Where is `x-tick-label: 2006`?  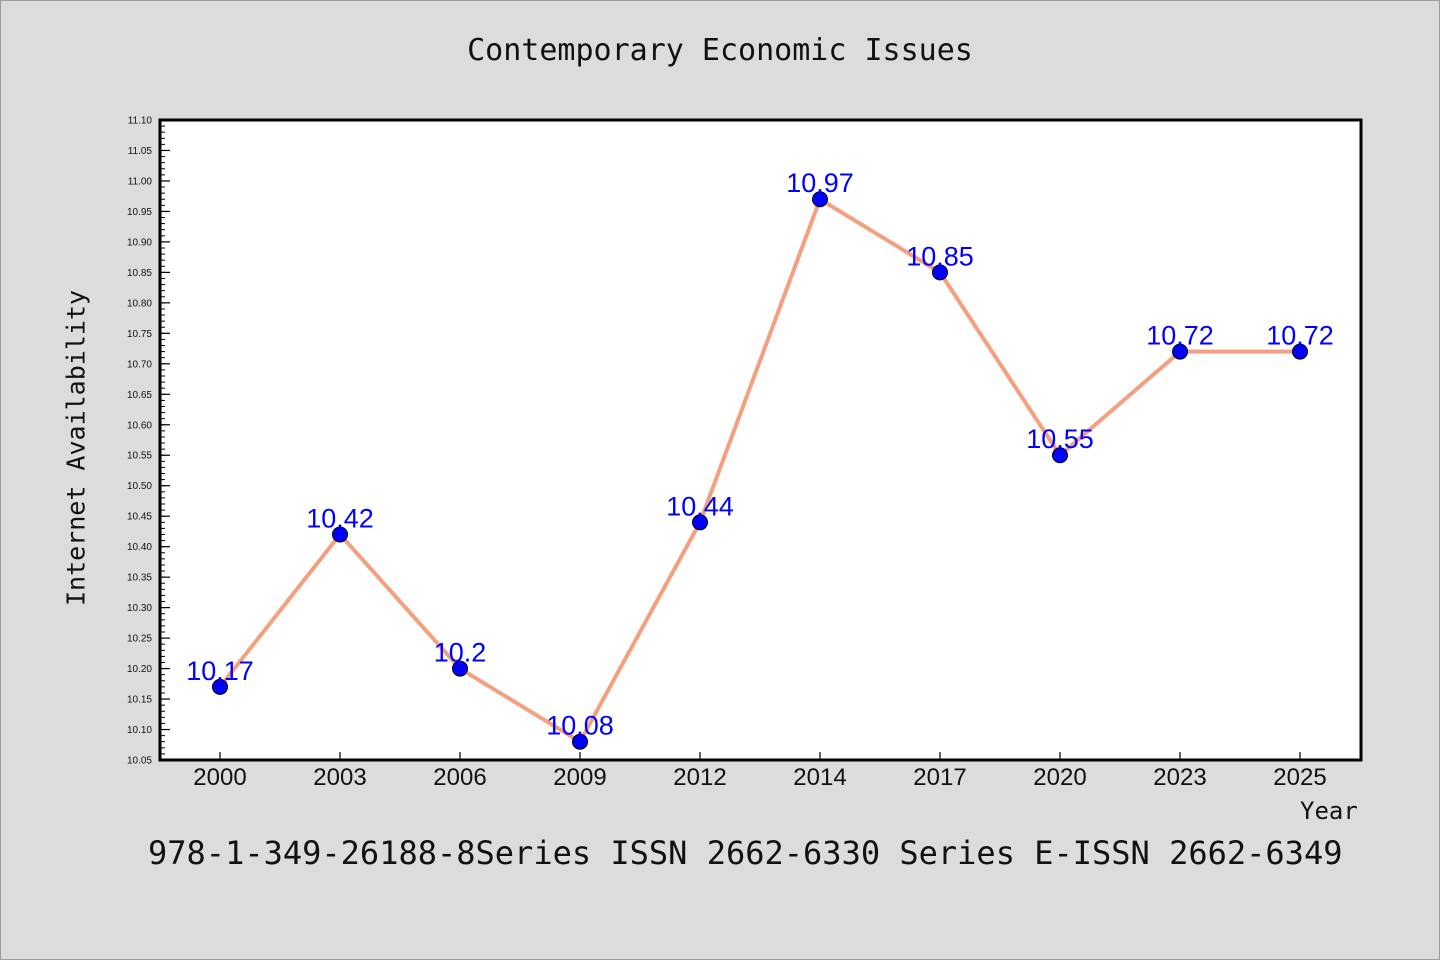 x-tick-label: 2006 is located at coordinates (459, 777).